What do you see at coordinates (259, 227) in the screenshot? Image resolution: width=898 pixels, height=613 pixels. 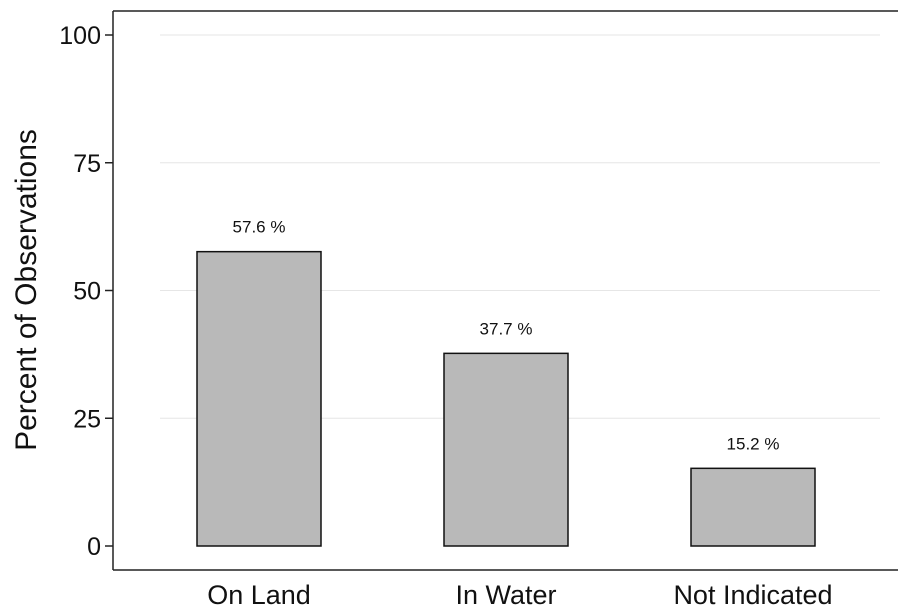 I see `data-label-on-land: 57.6 %` at bounding box center [259, 227].